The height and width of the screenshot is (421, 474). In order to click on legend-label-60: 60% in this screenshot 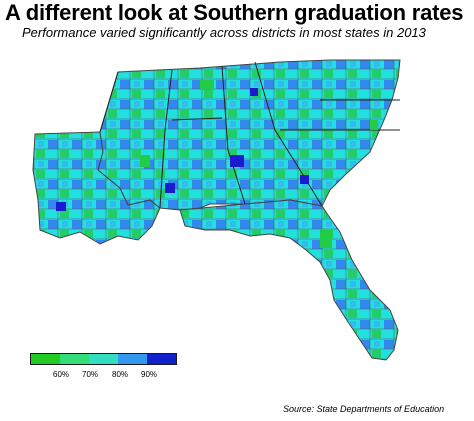, I will do `click(61, 374)`.